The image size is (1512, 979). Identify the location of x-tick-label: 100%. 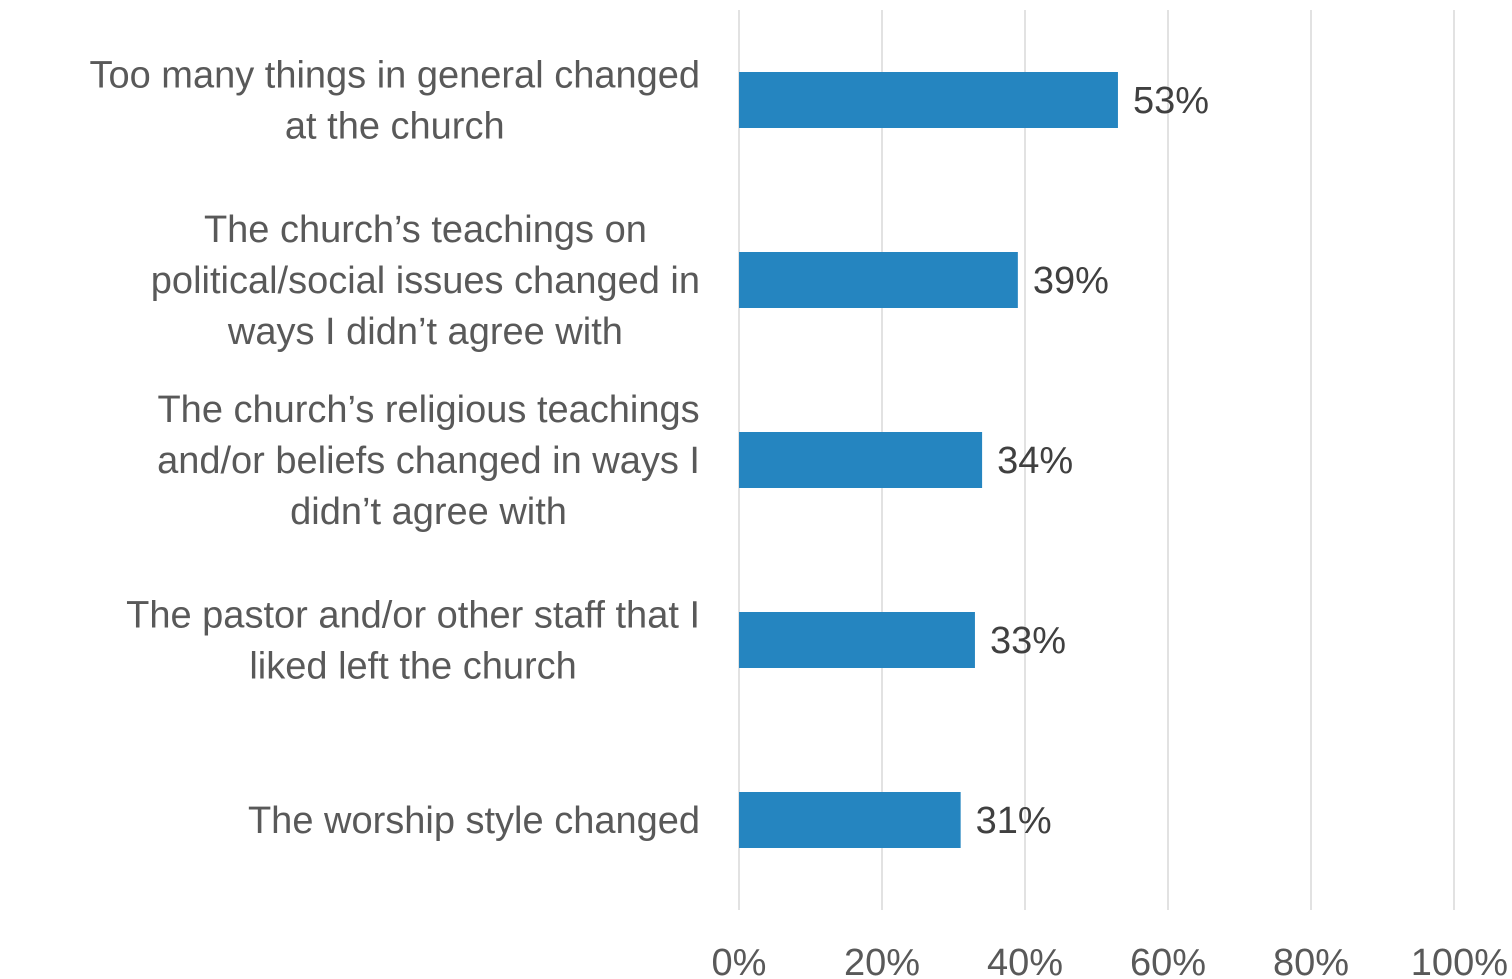
(1459, 960).